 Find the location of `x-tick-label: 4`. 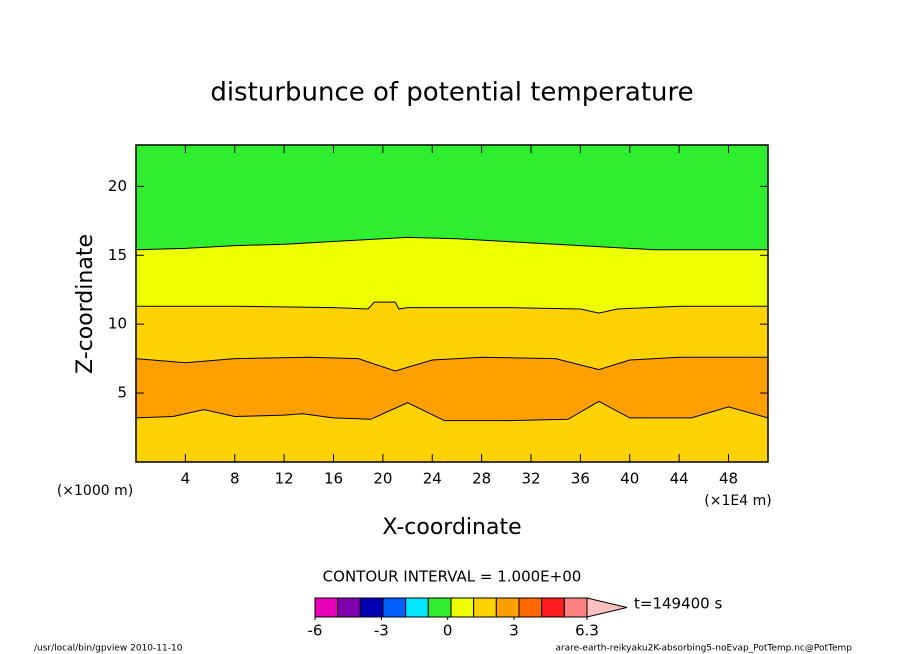

x-tick-label: 4 is located at coordinates (186, 479).